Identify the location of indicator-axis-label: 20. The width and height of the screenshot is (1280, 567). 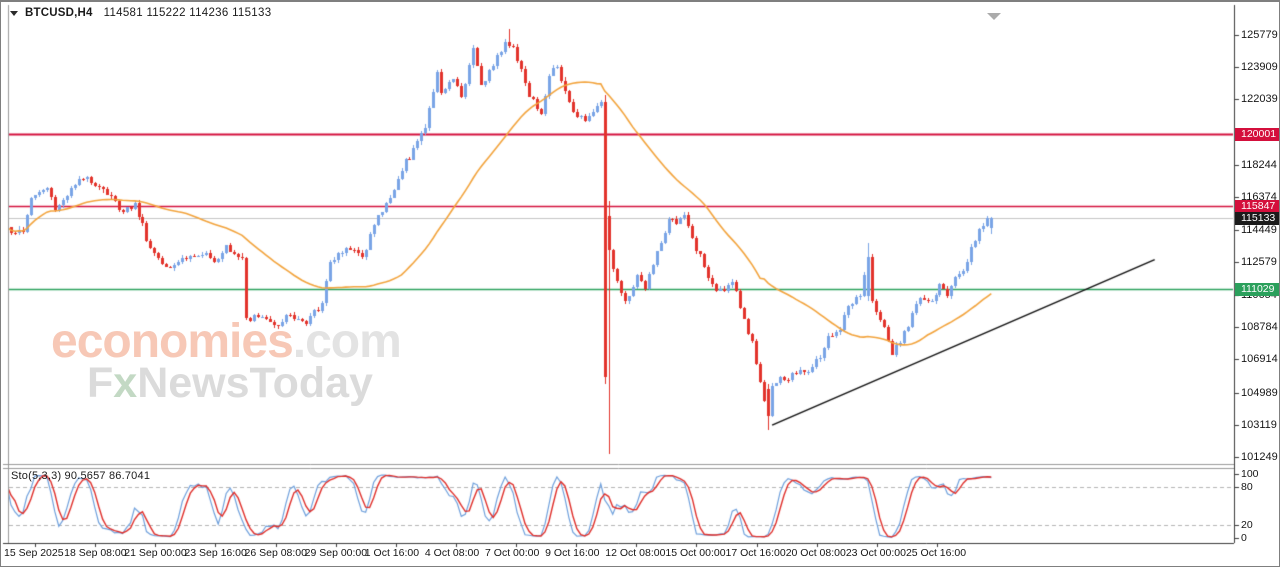
(1247, 525).